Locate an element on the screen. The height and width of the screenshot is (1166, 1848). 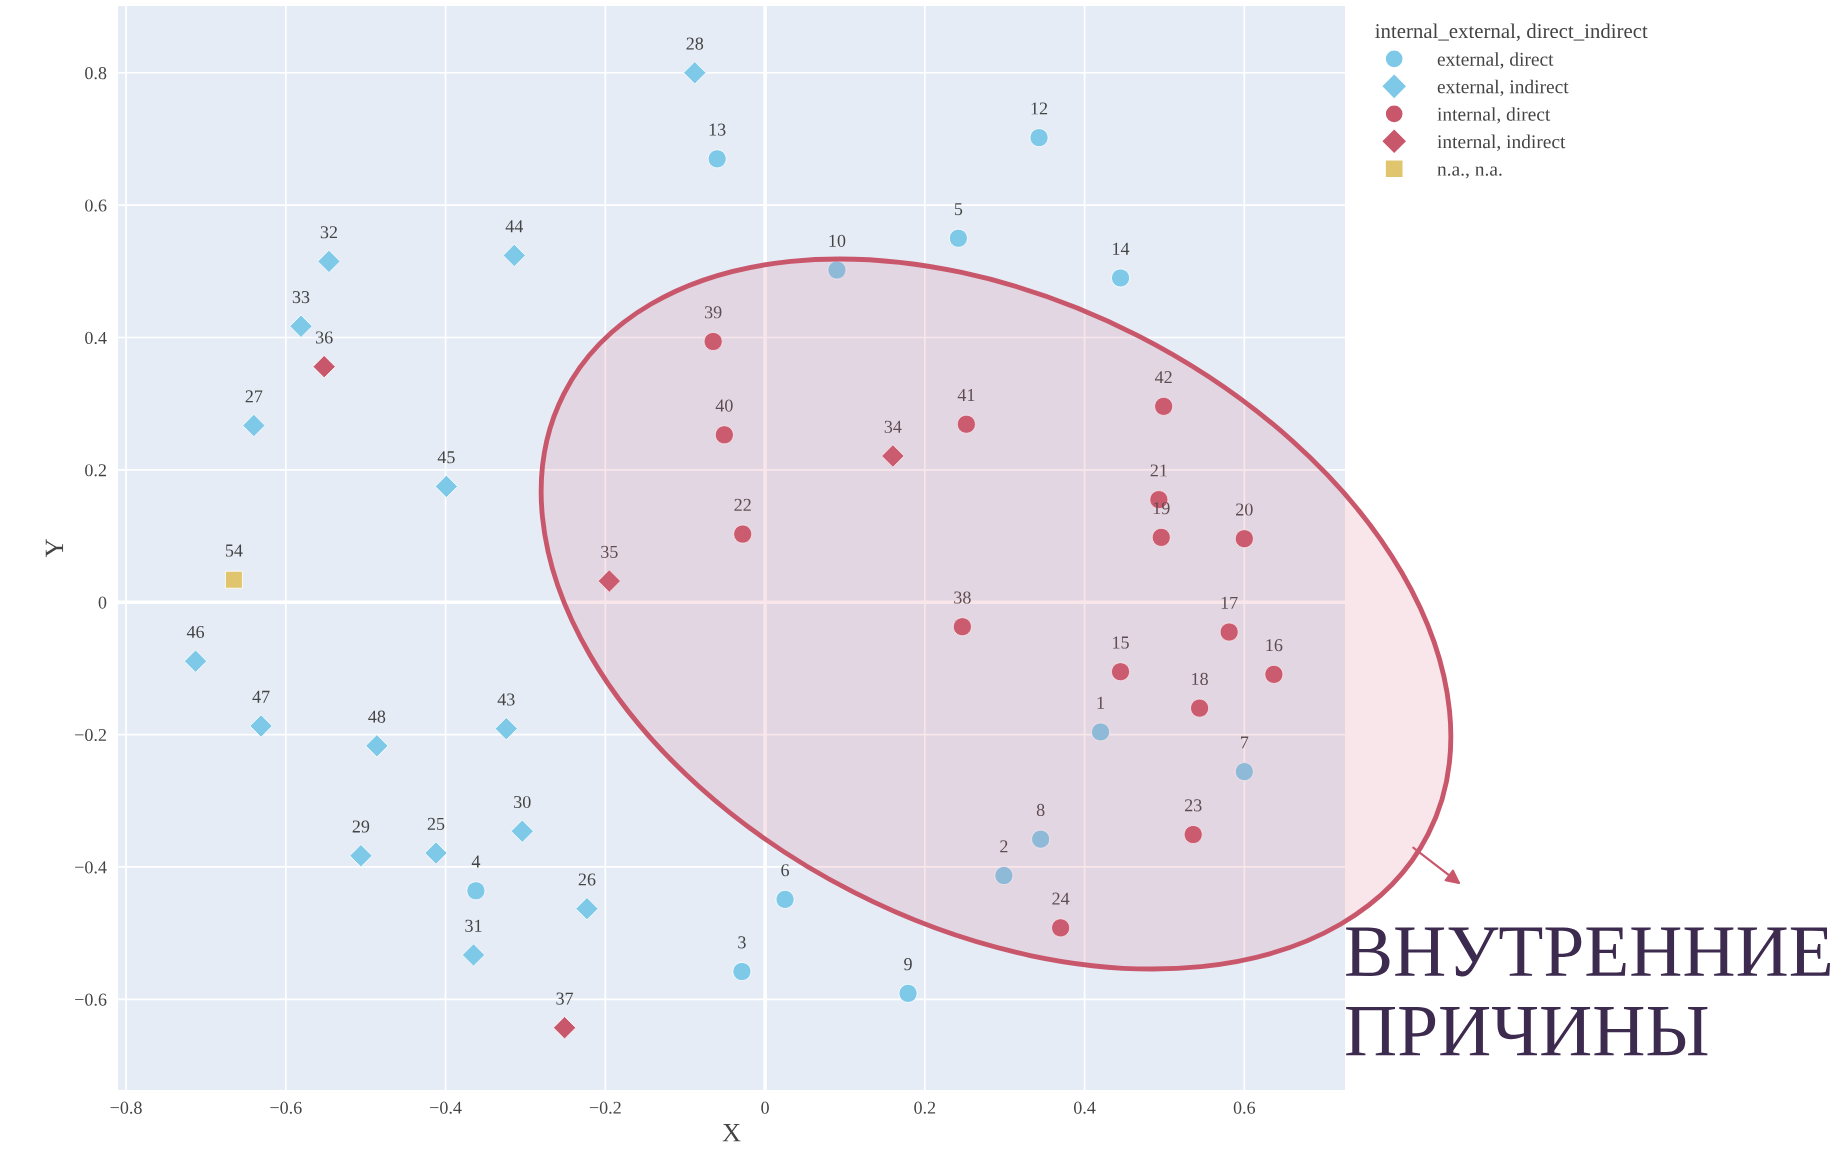
annotation: 3 is located at coordinates (742, 942).